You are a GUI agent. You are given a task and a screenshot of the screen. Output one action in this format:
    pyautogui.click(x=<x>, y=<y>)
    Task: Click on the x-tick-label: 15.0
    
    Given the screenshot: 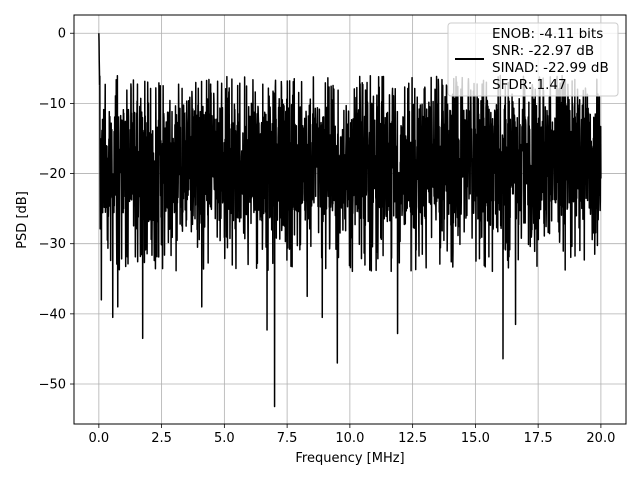 What is the action you would take?
    pyautogui.click(x=475, y=438)
    